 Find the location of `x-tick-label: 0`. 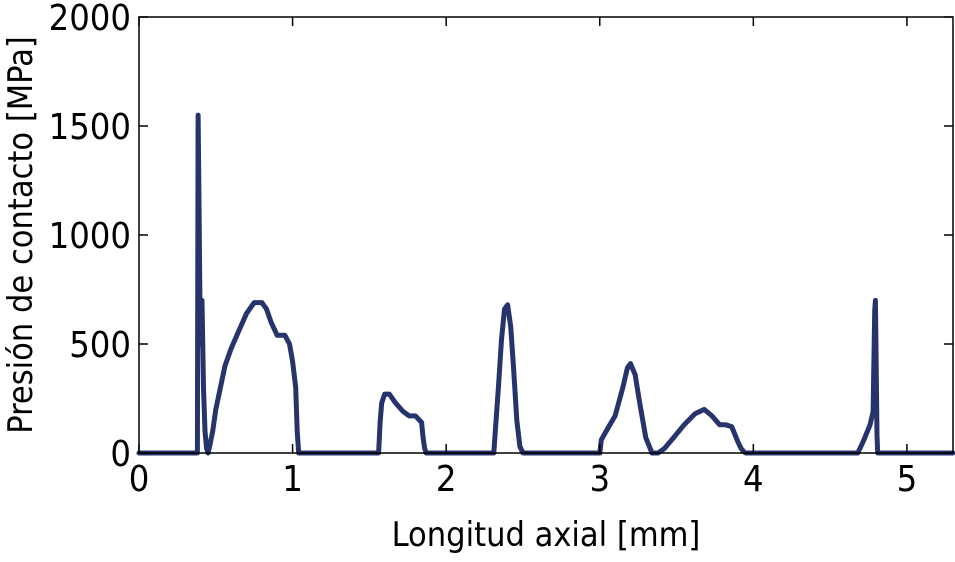

x-tick-label: 0 is located at coordinates (139, 479).